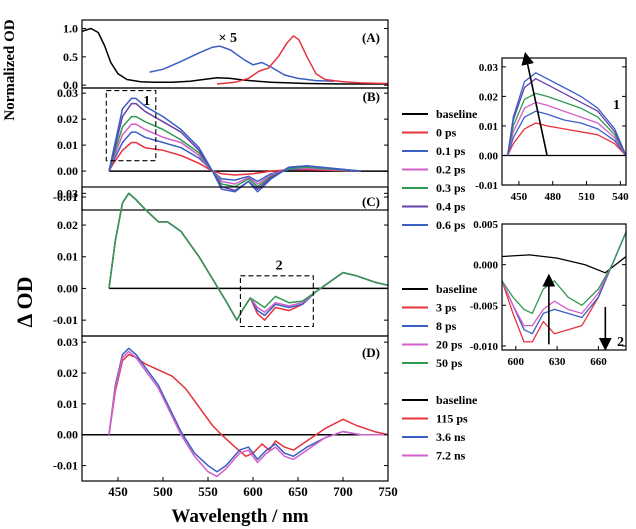  I want to click on ytick-label-A-0: 0.0, so click(70, 85).